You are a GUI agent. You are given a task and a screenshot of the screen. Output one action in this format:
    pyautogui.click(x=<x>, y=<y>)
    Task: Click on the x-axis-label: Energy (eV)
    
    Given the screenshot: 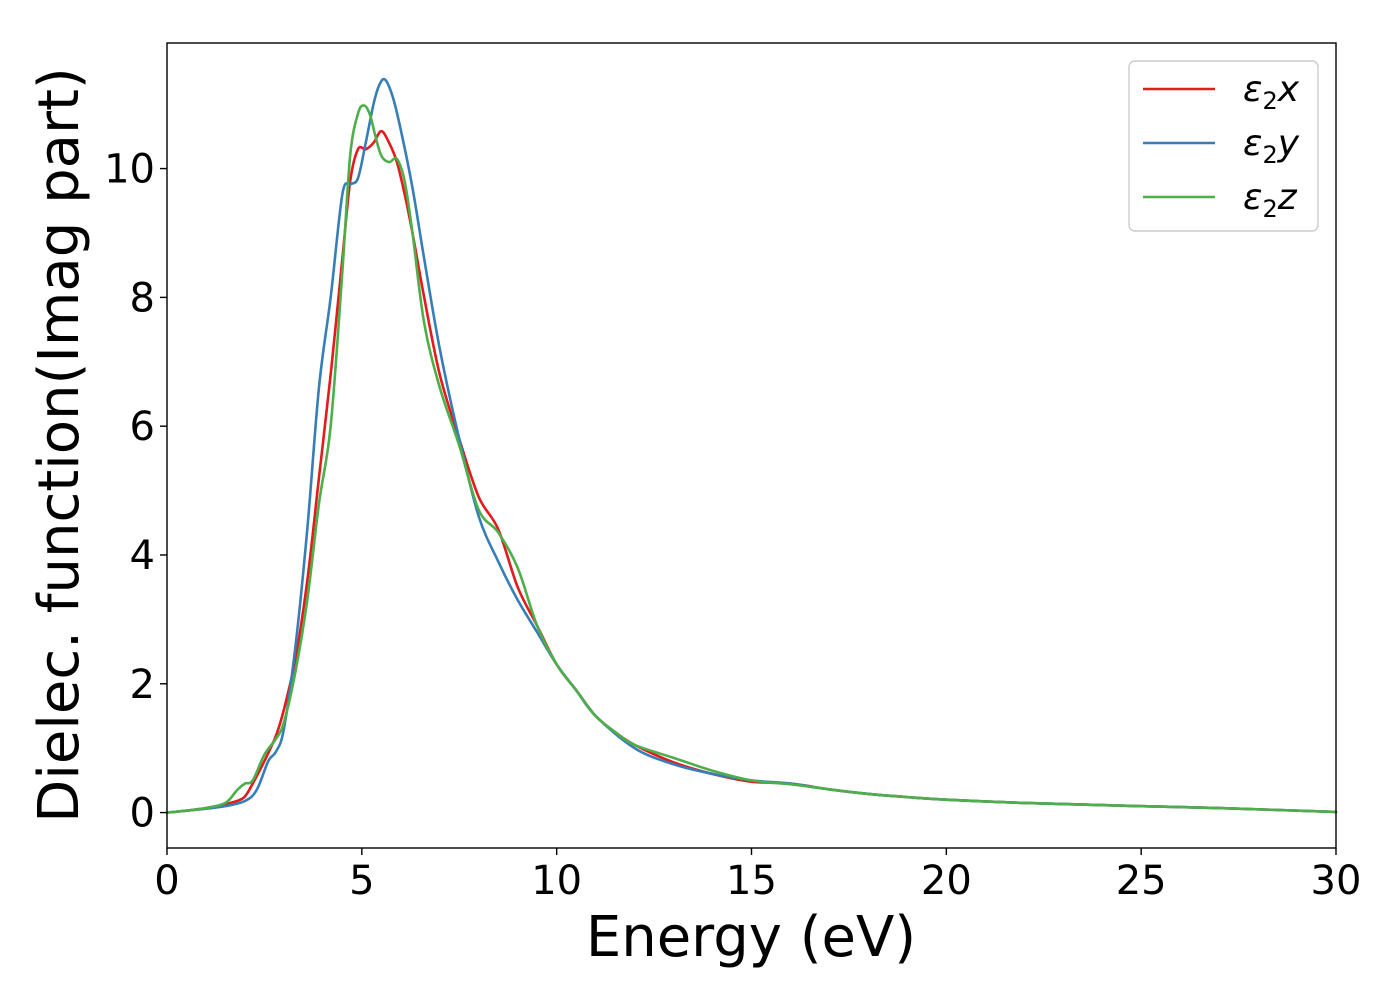 What is the action you would take?
    pyautogui.click(x=751, y=937)
    